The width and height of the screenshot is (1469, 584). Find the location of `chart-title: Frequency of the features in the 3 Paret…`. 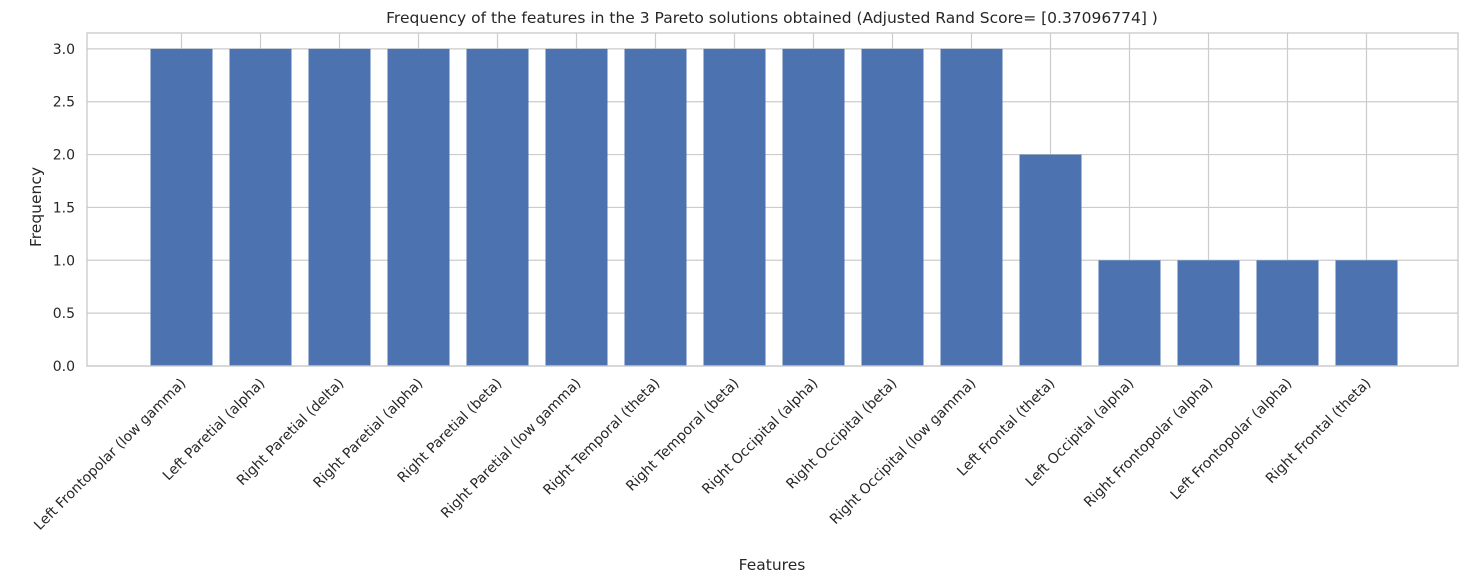

chart-title: Frequency of the features in the 3 Paret… is located at coordinates (772, 18).